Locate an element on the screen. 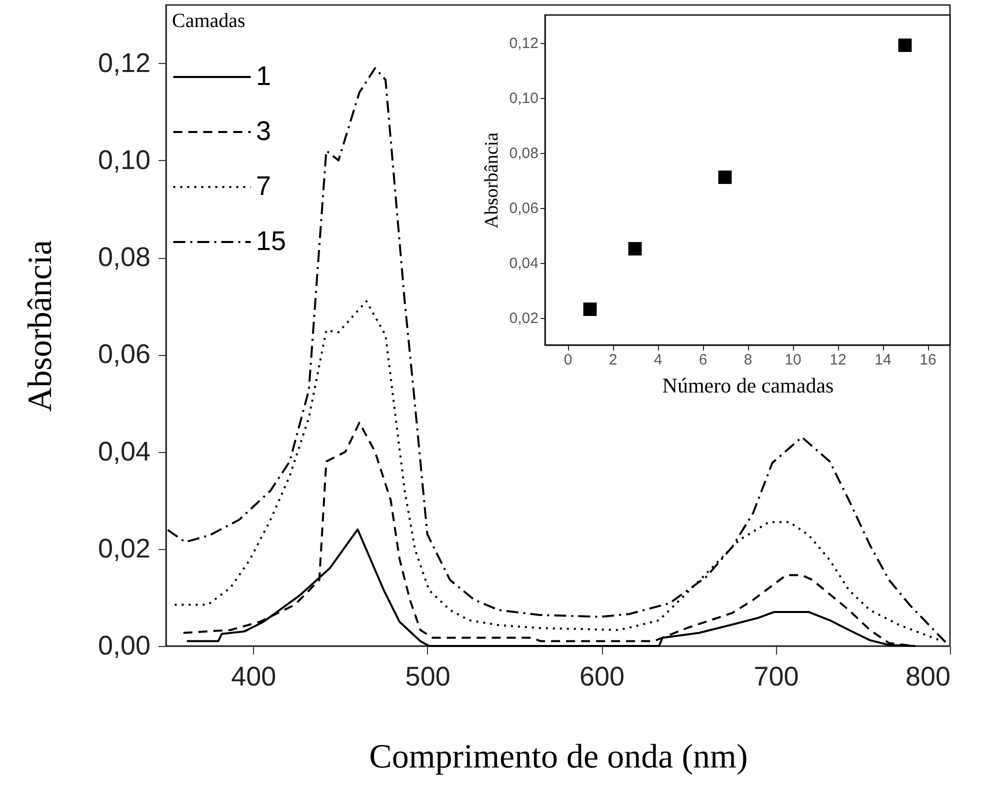  legend-label: 15 is located at coordinates (271, 241).